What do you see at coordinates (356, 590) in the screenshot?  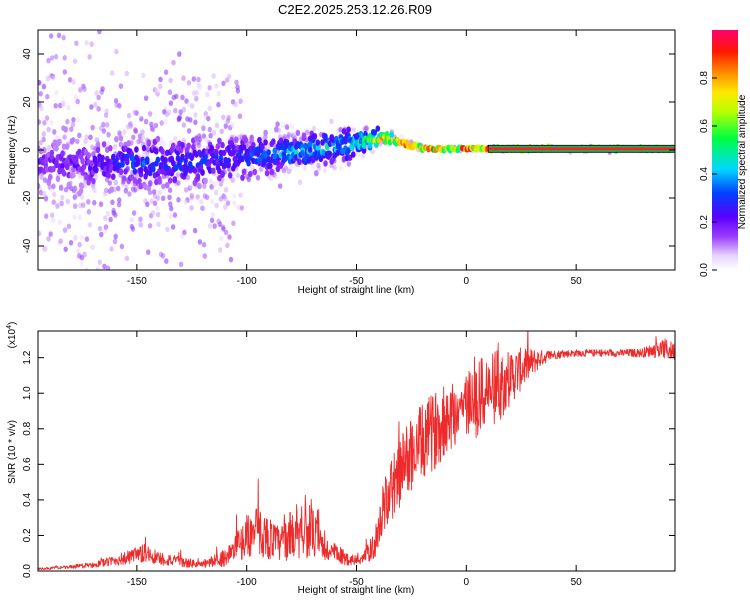 I see `snr-x-axis-label: Height of straight line (km)` at bounding box center [356, 590].